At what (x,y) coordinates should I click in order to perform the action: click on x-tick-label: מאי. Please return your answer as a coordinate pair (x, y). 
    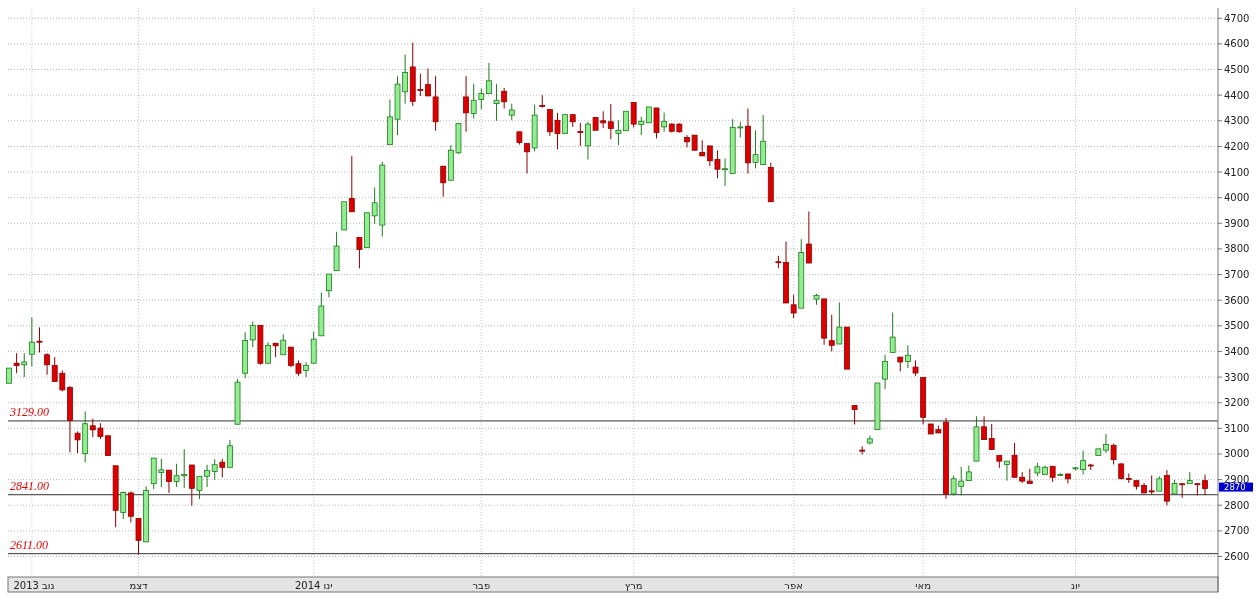
    Looking at the image, I should click on (923, 585).